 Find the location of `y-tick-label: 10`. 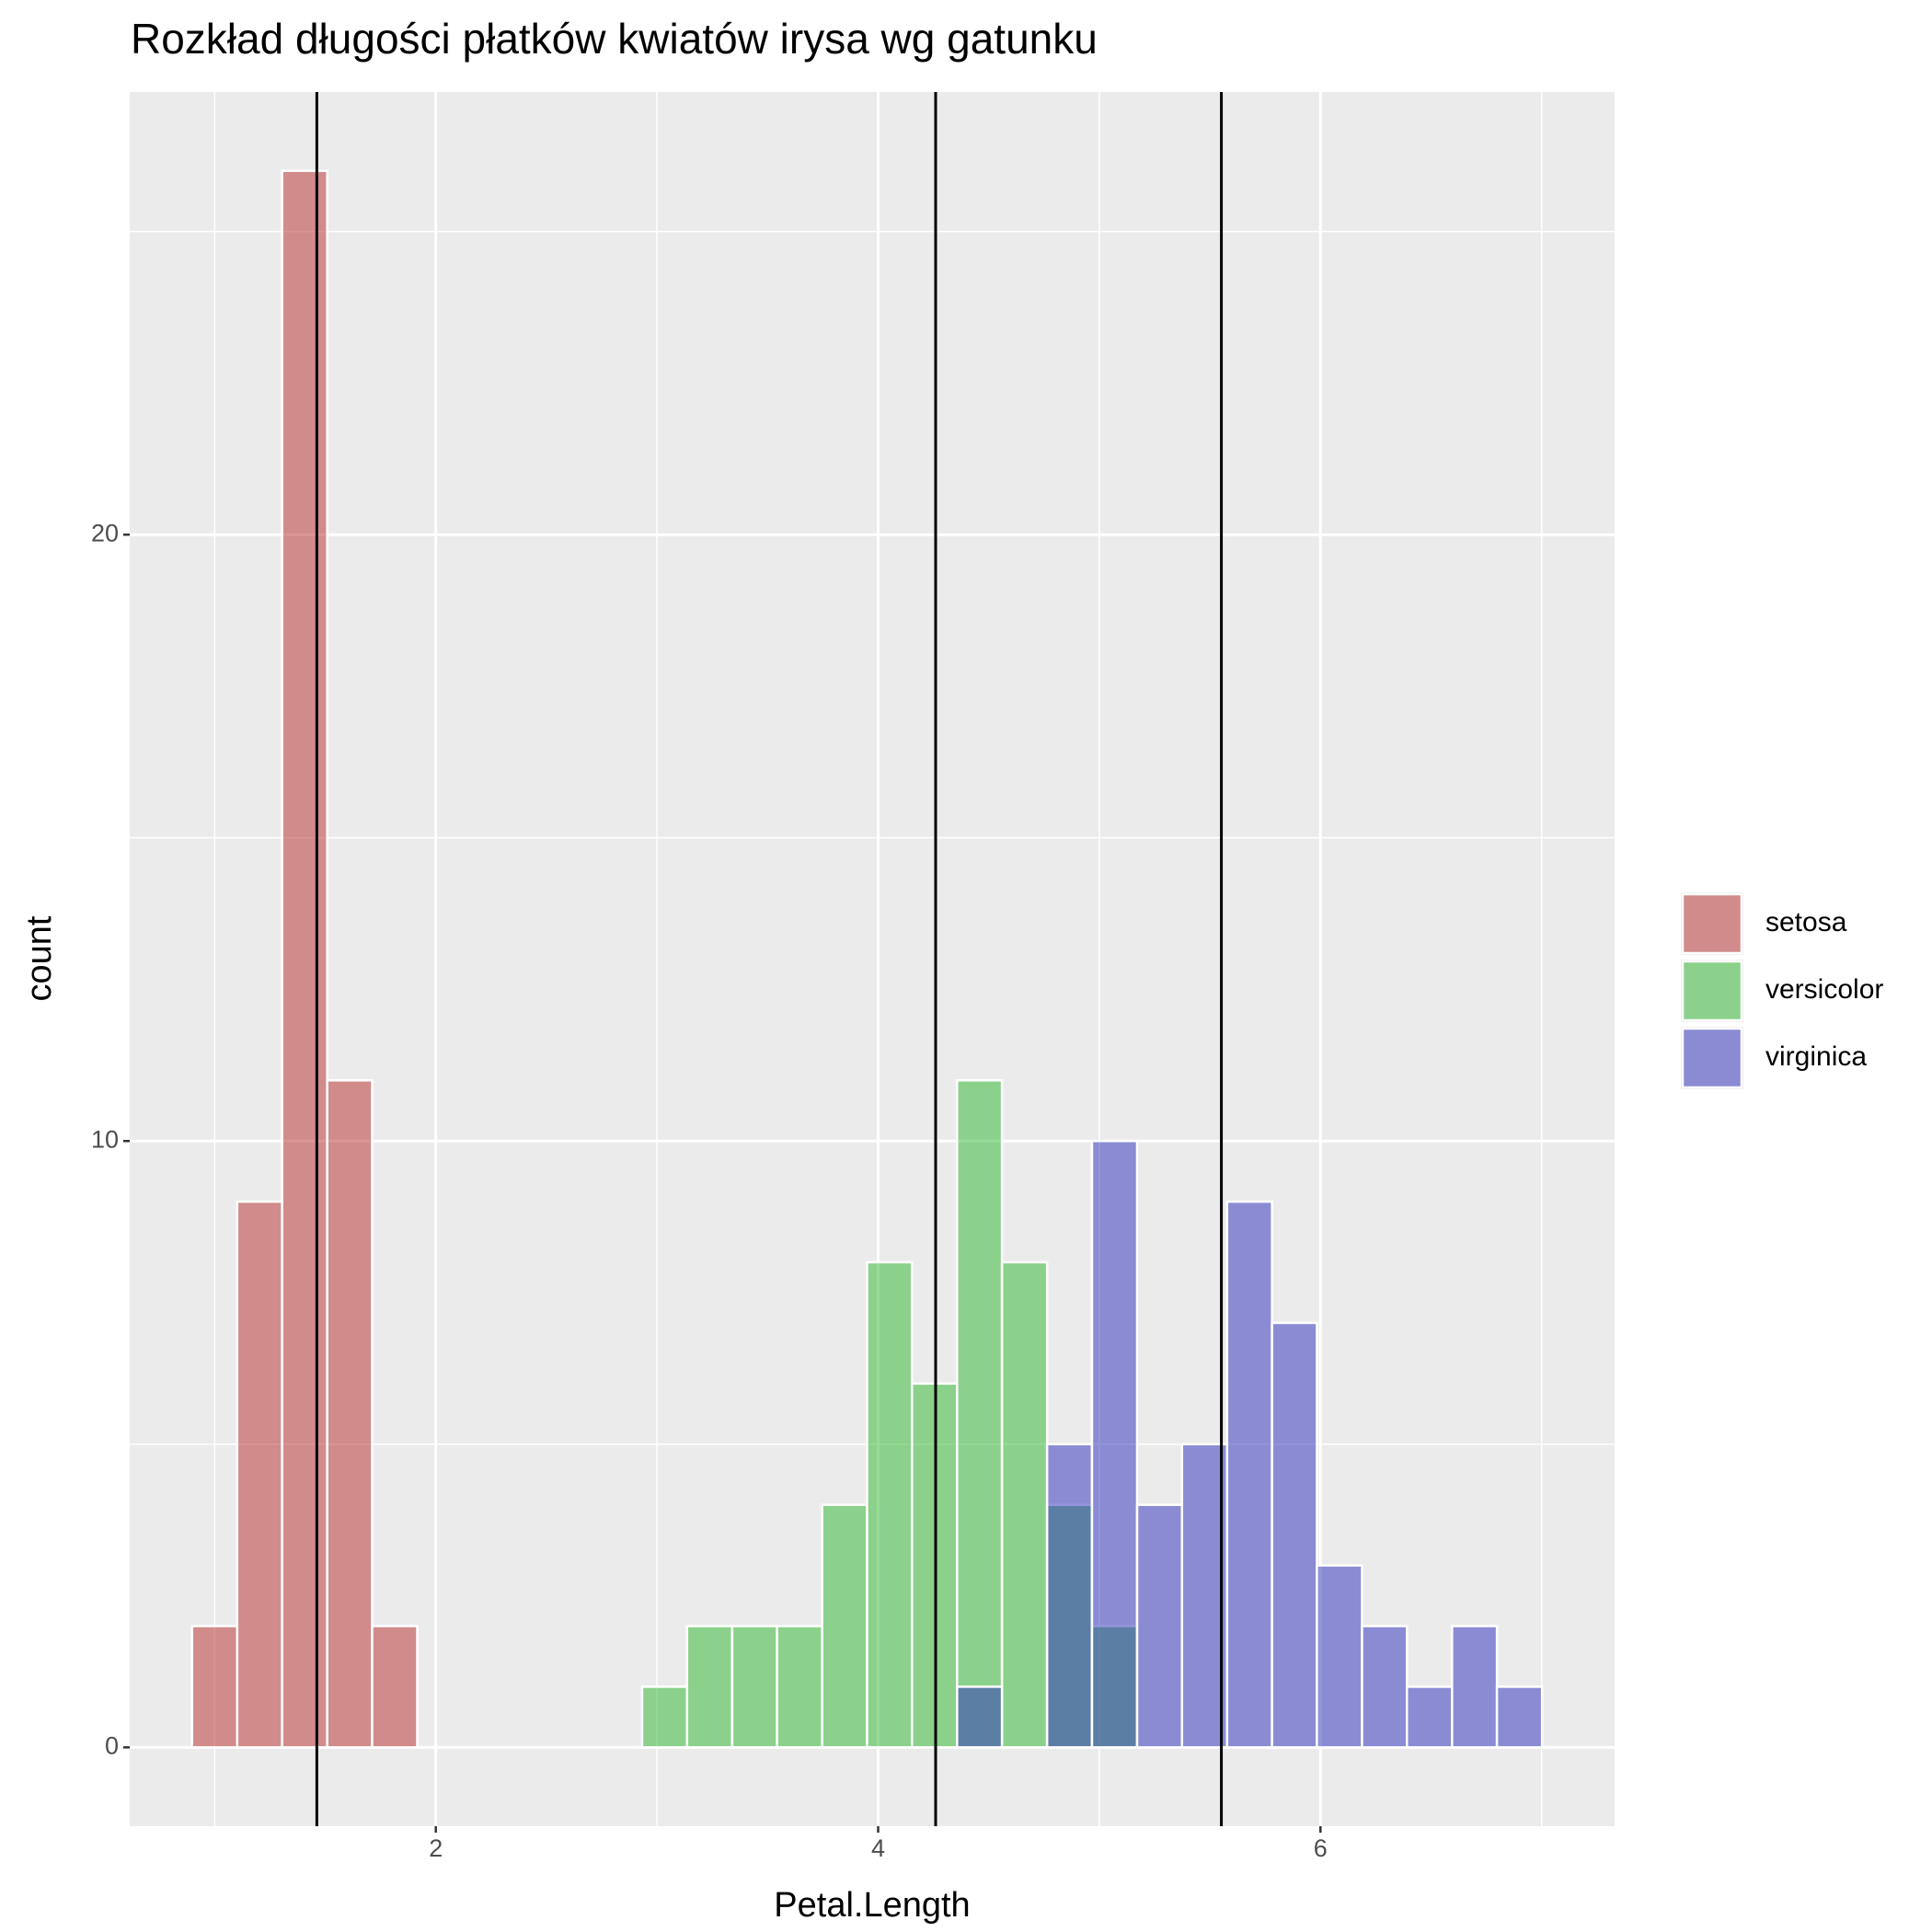

y-tick-label: 10 is located at coordinates (105, 1139).